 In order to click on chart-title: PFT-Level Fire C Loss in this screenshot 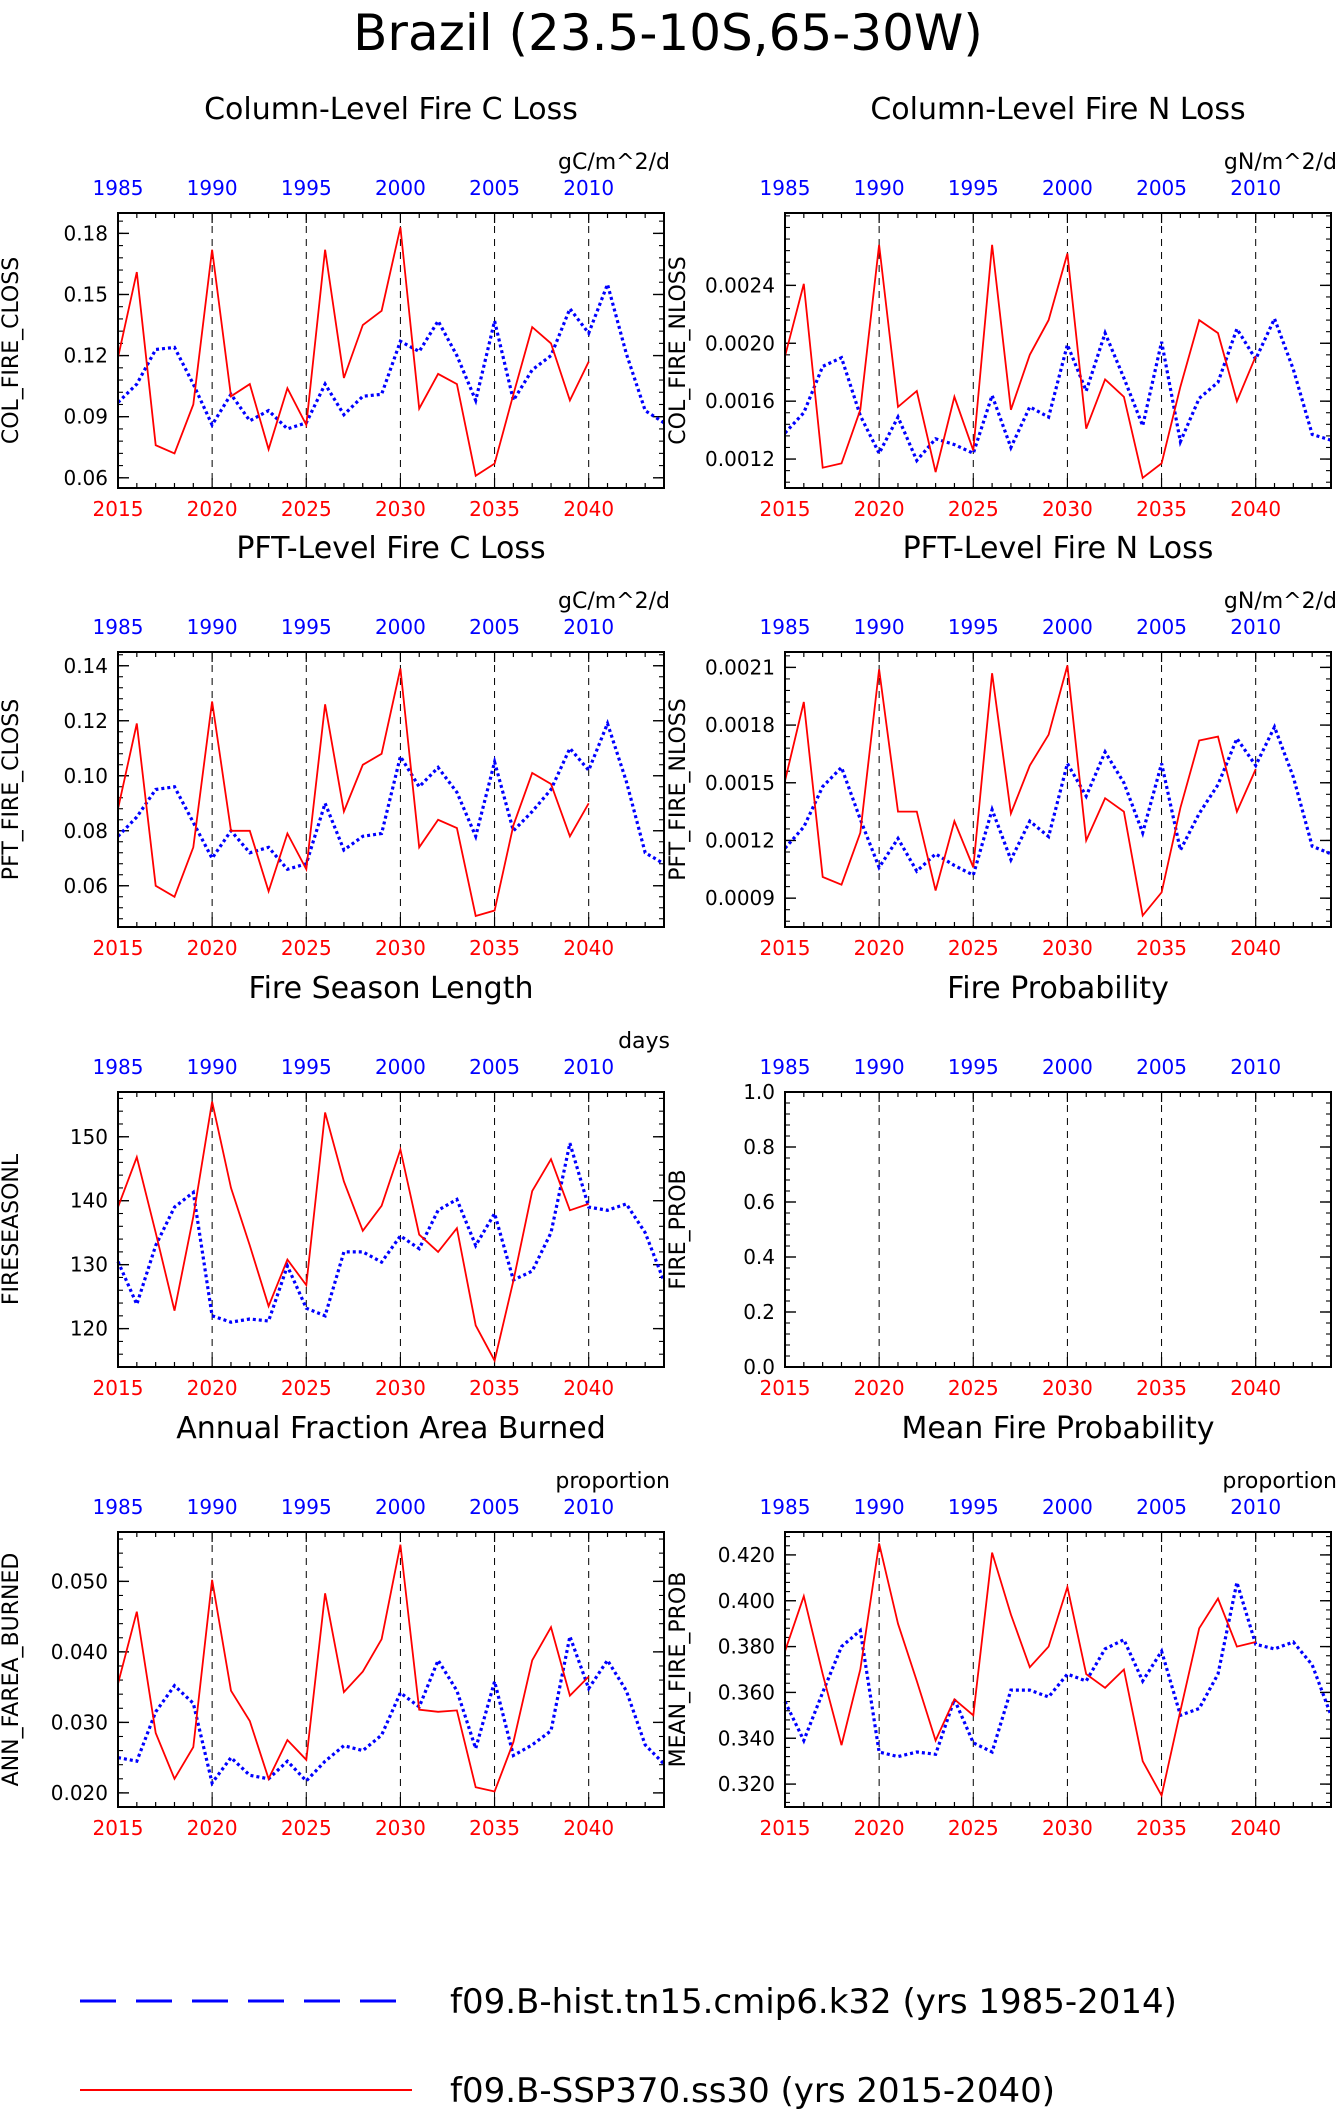, I will do `click(390, 548)`.